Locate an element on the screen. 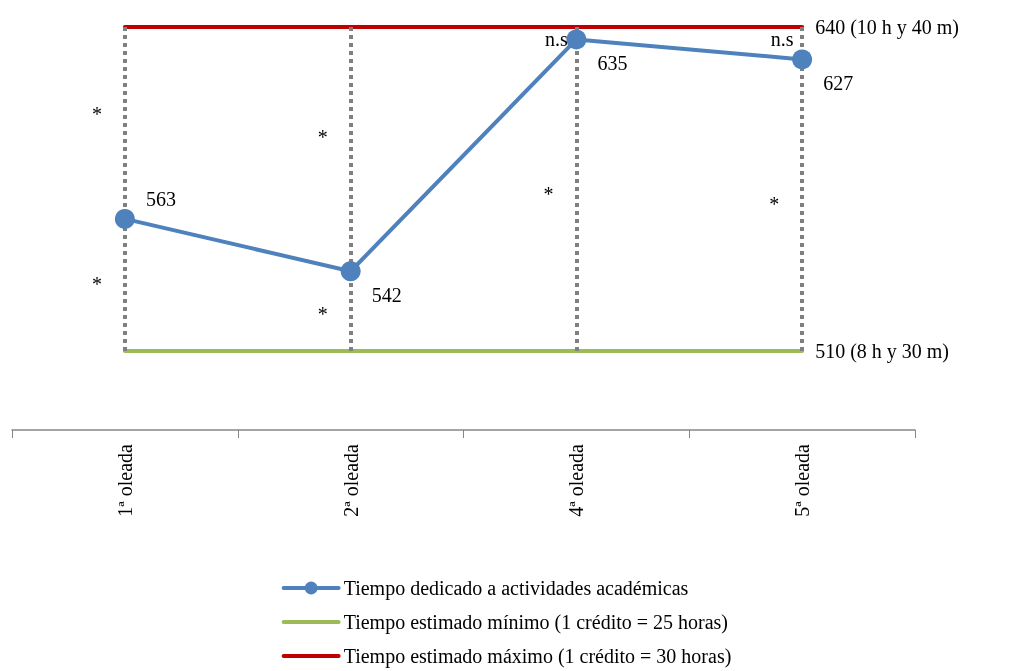  data-label: 563 is located at coordinates (160, 198).